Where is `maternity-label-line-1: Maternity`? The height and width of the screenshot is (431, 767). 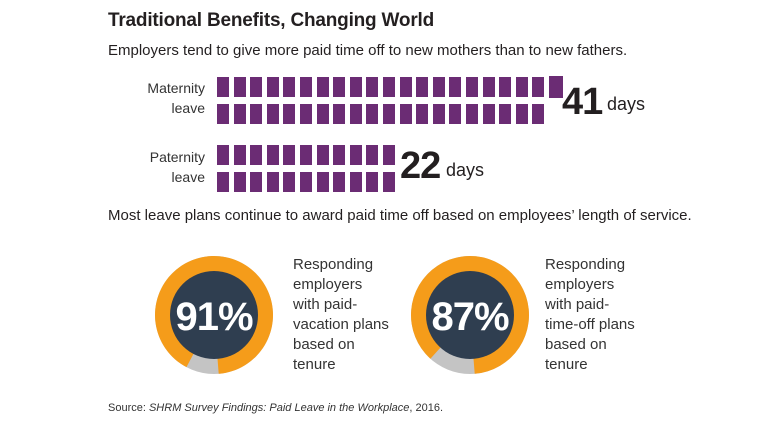 maternity-label-line-1: Maternity is located at coordinates (176, 88).